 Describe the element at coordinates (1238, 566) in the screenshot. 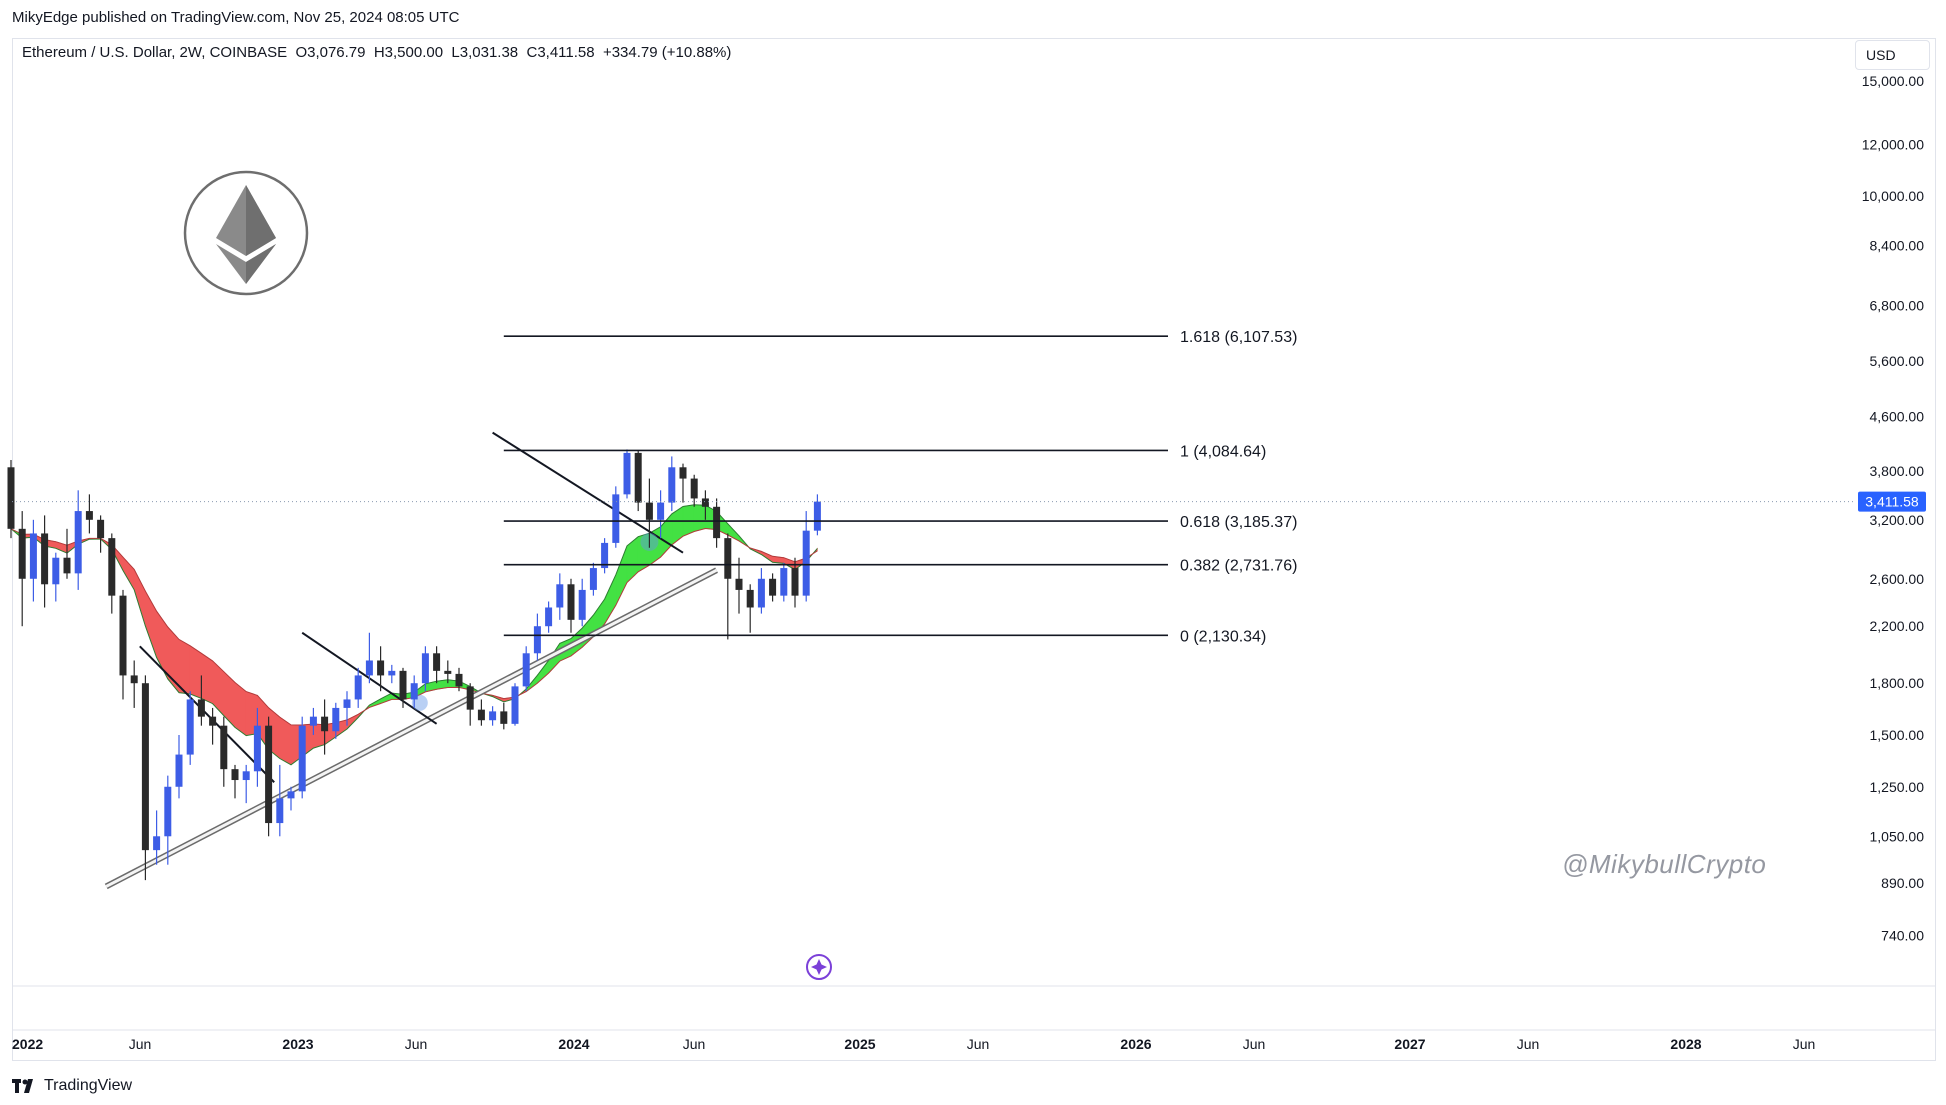

I see `fib-level-label: 0.382 (2,731.76)` at that location.